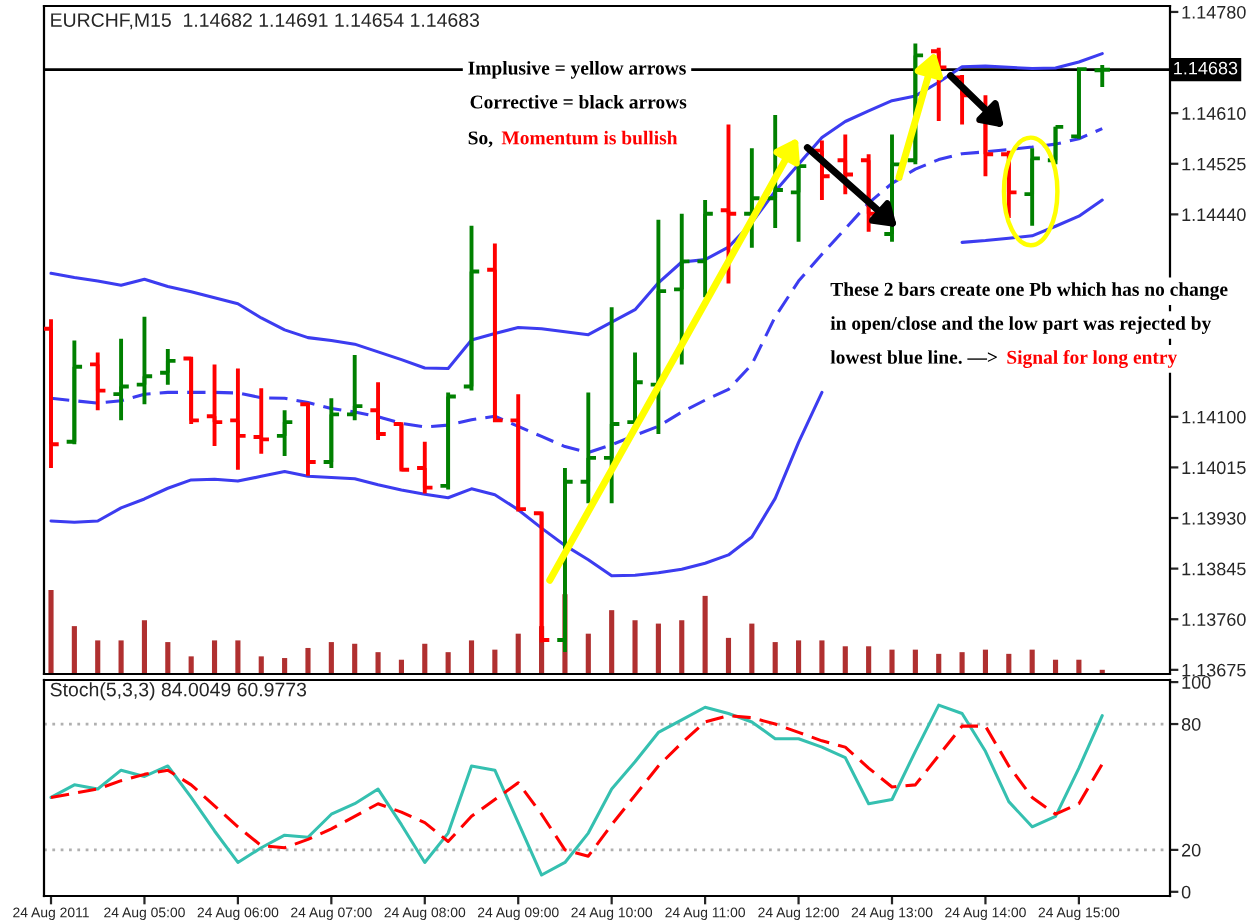  I want to click on y-tick-label: 1.13760, so click(1214, 619).